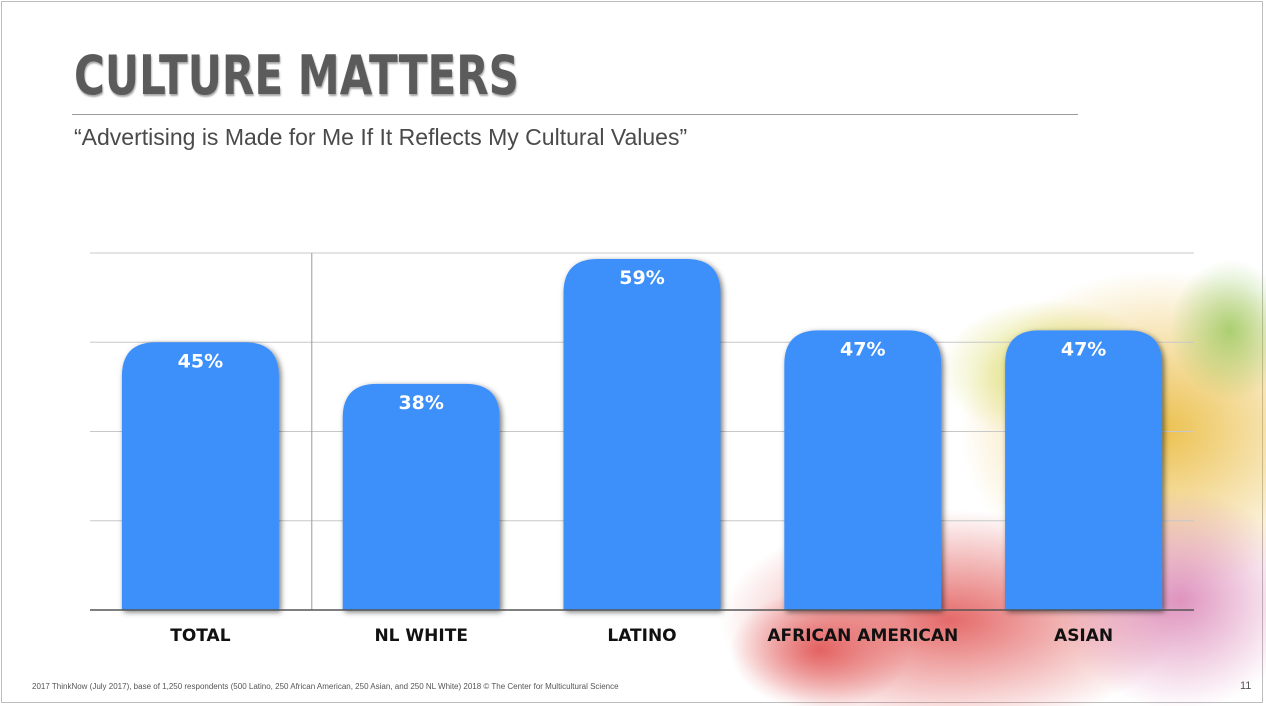  What do you see at coordinates (200, 476) in the screenshot?
I see `bar-total` at bounding box center [200, 476].